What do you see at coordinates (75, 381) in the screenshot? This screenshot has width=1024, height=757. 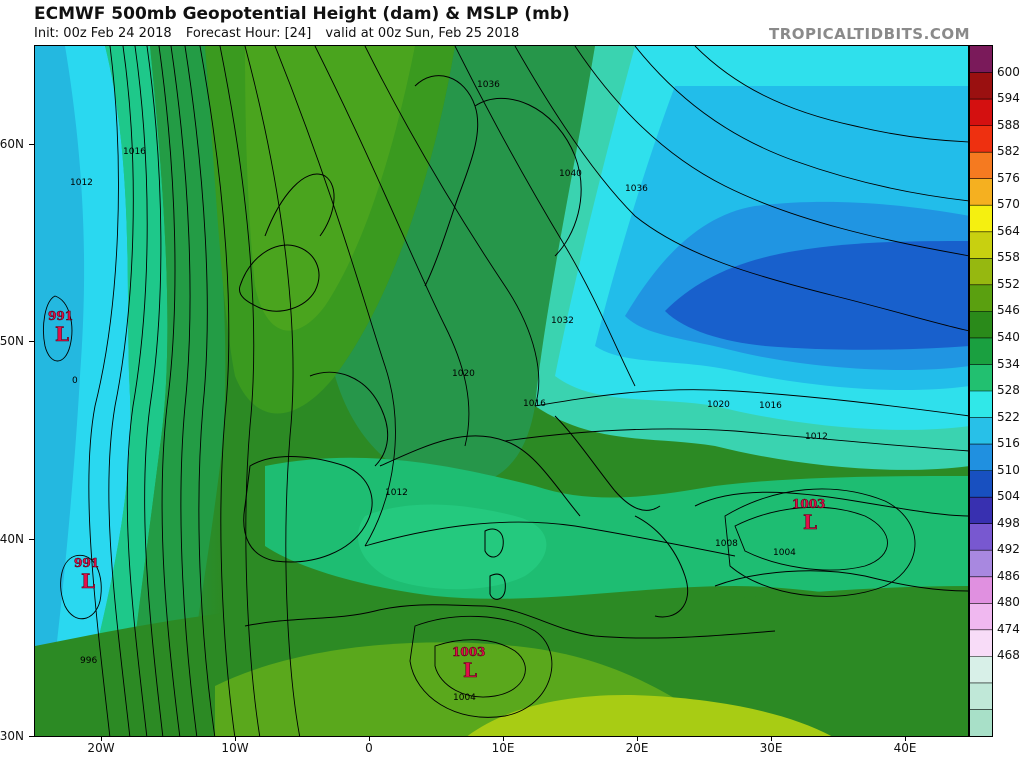 I see `isobar-label: 0` at bounding box center [75, 381].